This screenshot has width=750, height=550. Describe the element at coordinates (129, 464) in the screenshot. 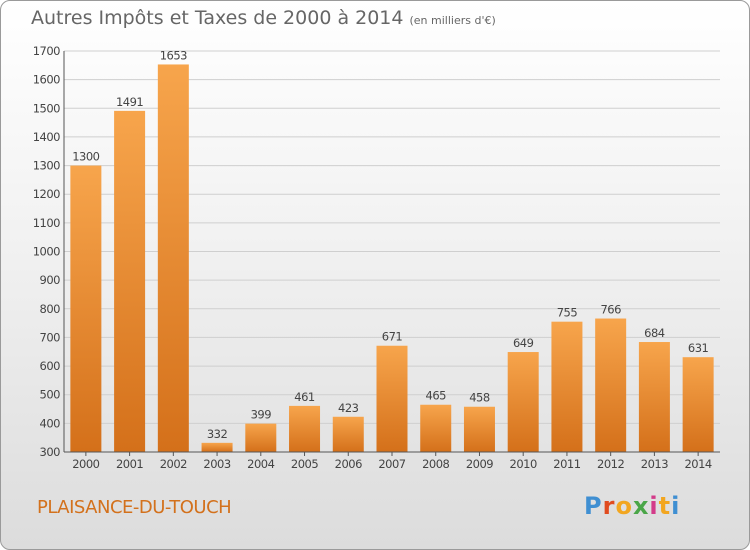

I see `x-tick-label: 2001` at that location.